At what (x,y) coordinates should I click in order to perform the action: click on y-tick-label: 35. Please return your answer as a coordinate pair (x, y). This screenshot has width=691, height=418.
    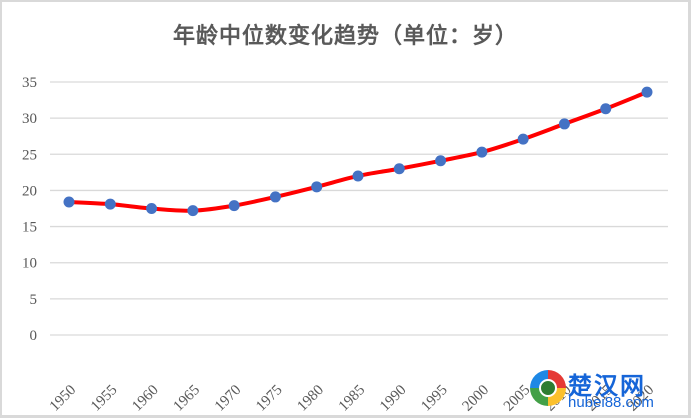
    Looking at the image, I should click on (29, 83).